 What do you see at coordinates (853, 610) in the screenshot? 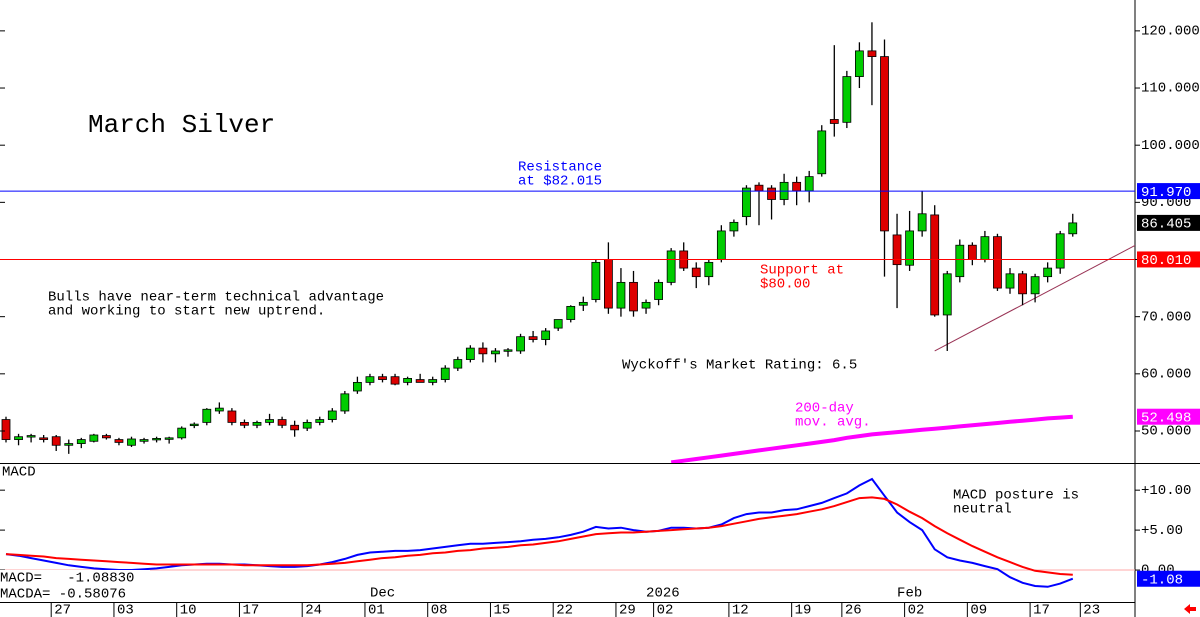
I see `x-tick-label: 26` at bounding box center [853, 610].